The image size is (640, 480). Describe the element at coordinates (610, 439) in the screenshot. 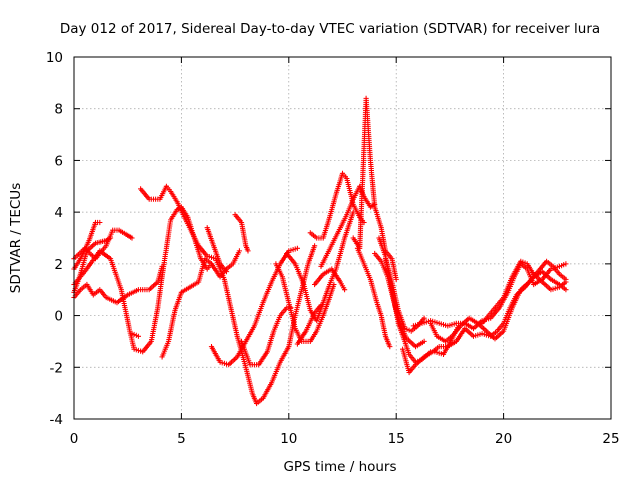

I see `x-tick-label: 25` at that location.